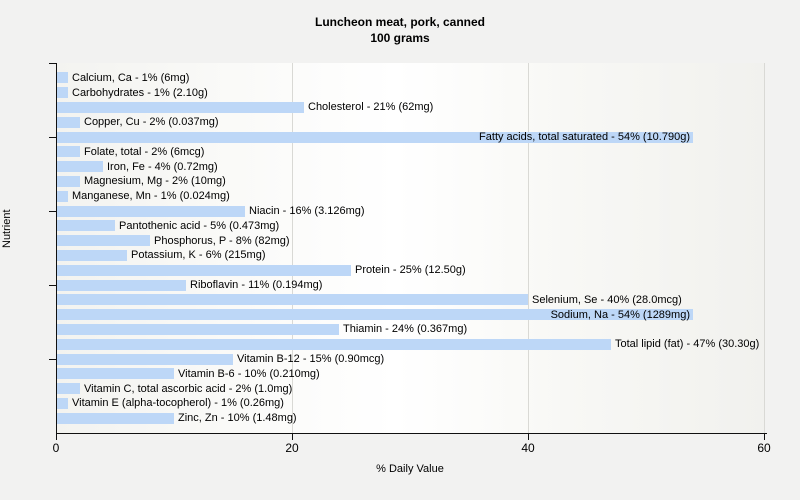  What do you see at coordinates (607, 300) in the screenshot?
I see `bar-label: Selenium, Se - 40% (28.0mcg)` at bounding box center [607, 300].